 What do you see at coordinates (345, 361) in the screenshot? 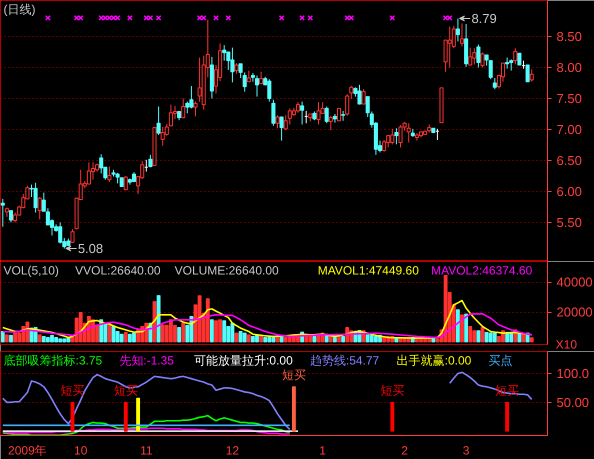
I see `text: 趋势线:54.77` at bounding box center [345, 361].